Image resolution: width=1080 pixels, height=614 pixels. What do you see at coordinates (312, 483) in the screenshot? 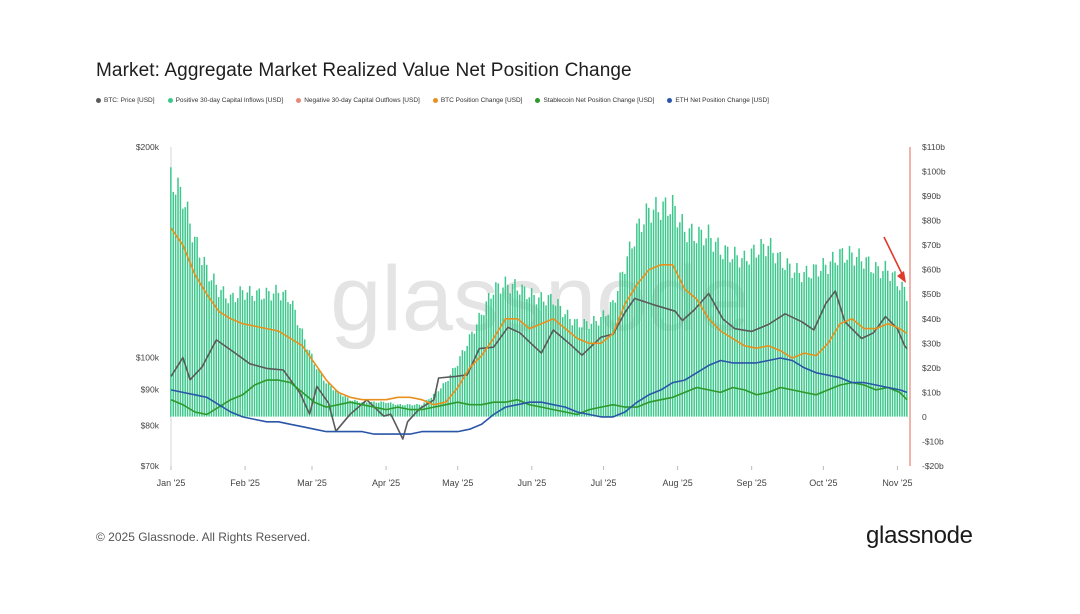
I see `x-tick-label: Mar '25` at bounding box center [312, 483].